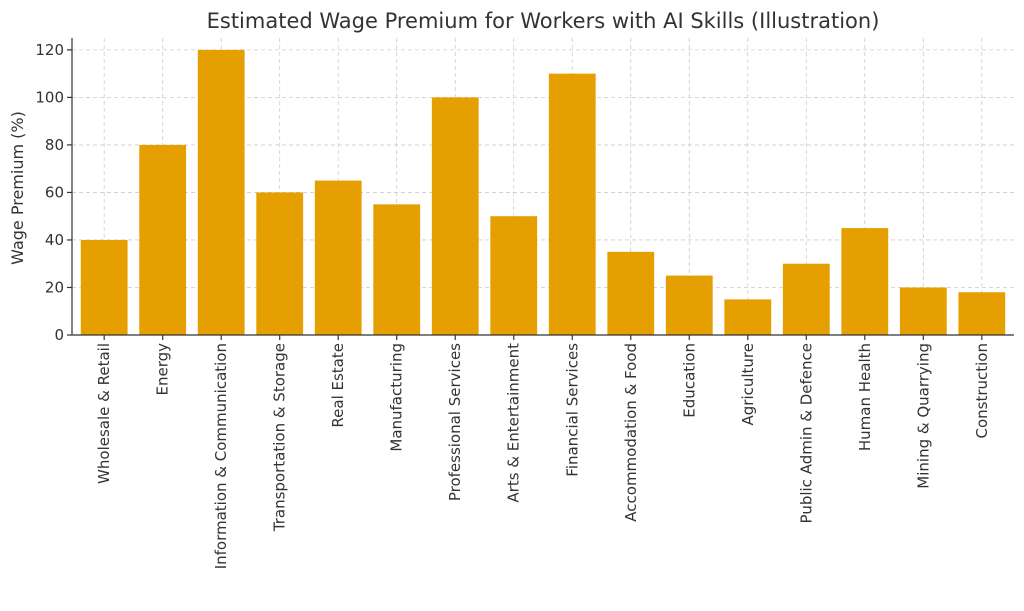  What do you see at coordinates (865, 397) in the screenshot?
I see `x-tick-label: Human Health` at bounding box center [865, 397].